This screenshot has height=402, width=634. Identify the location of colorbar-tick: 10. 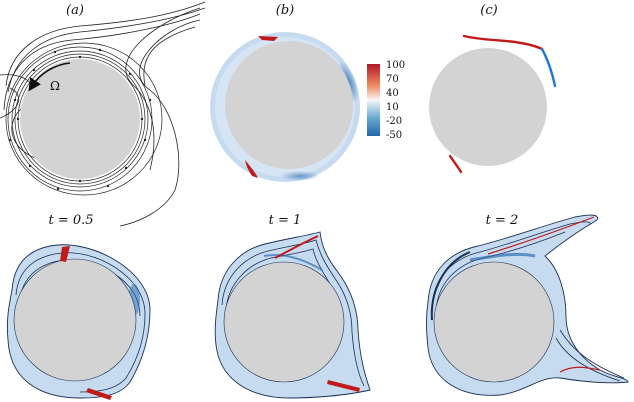
(392, 107).